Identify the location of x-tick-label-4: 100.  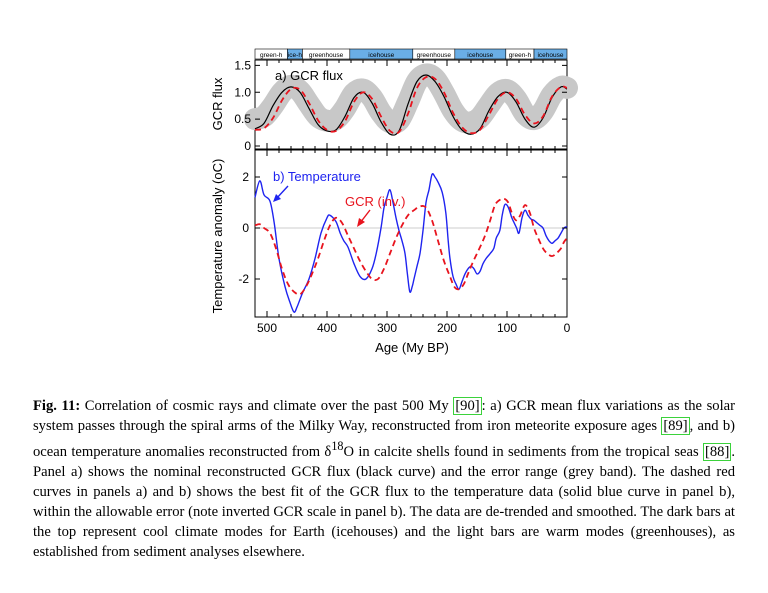
(507, 328).